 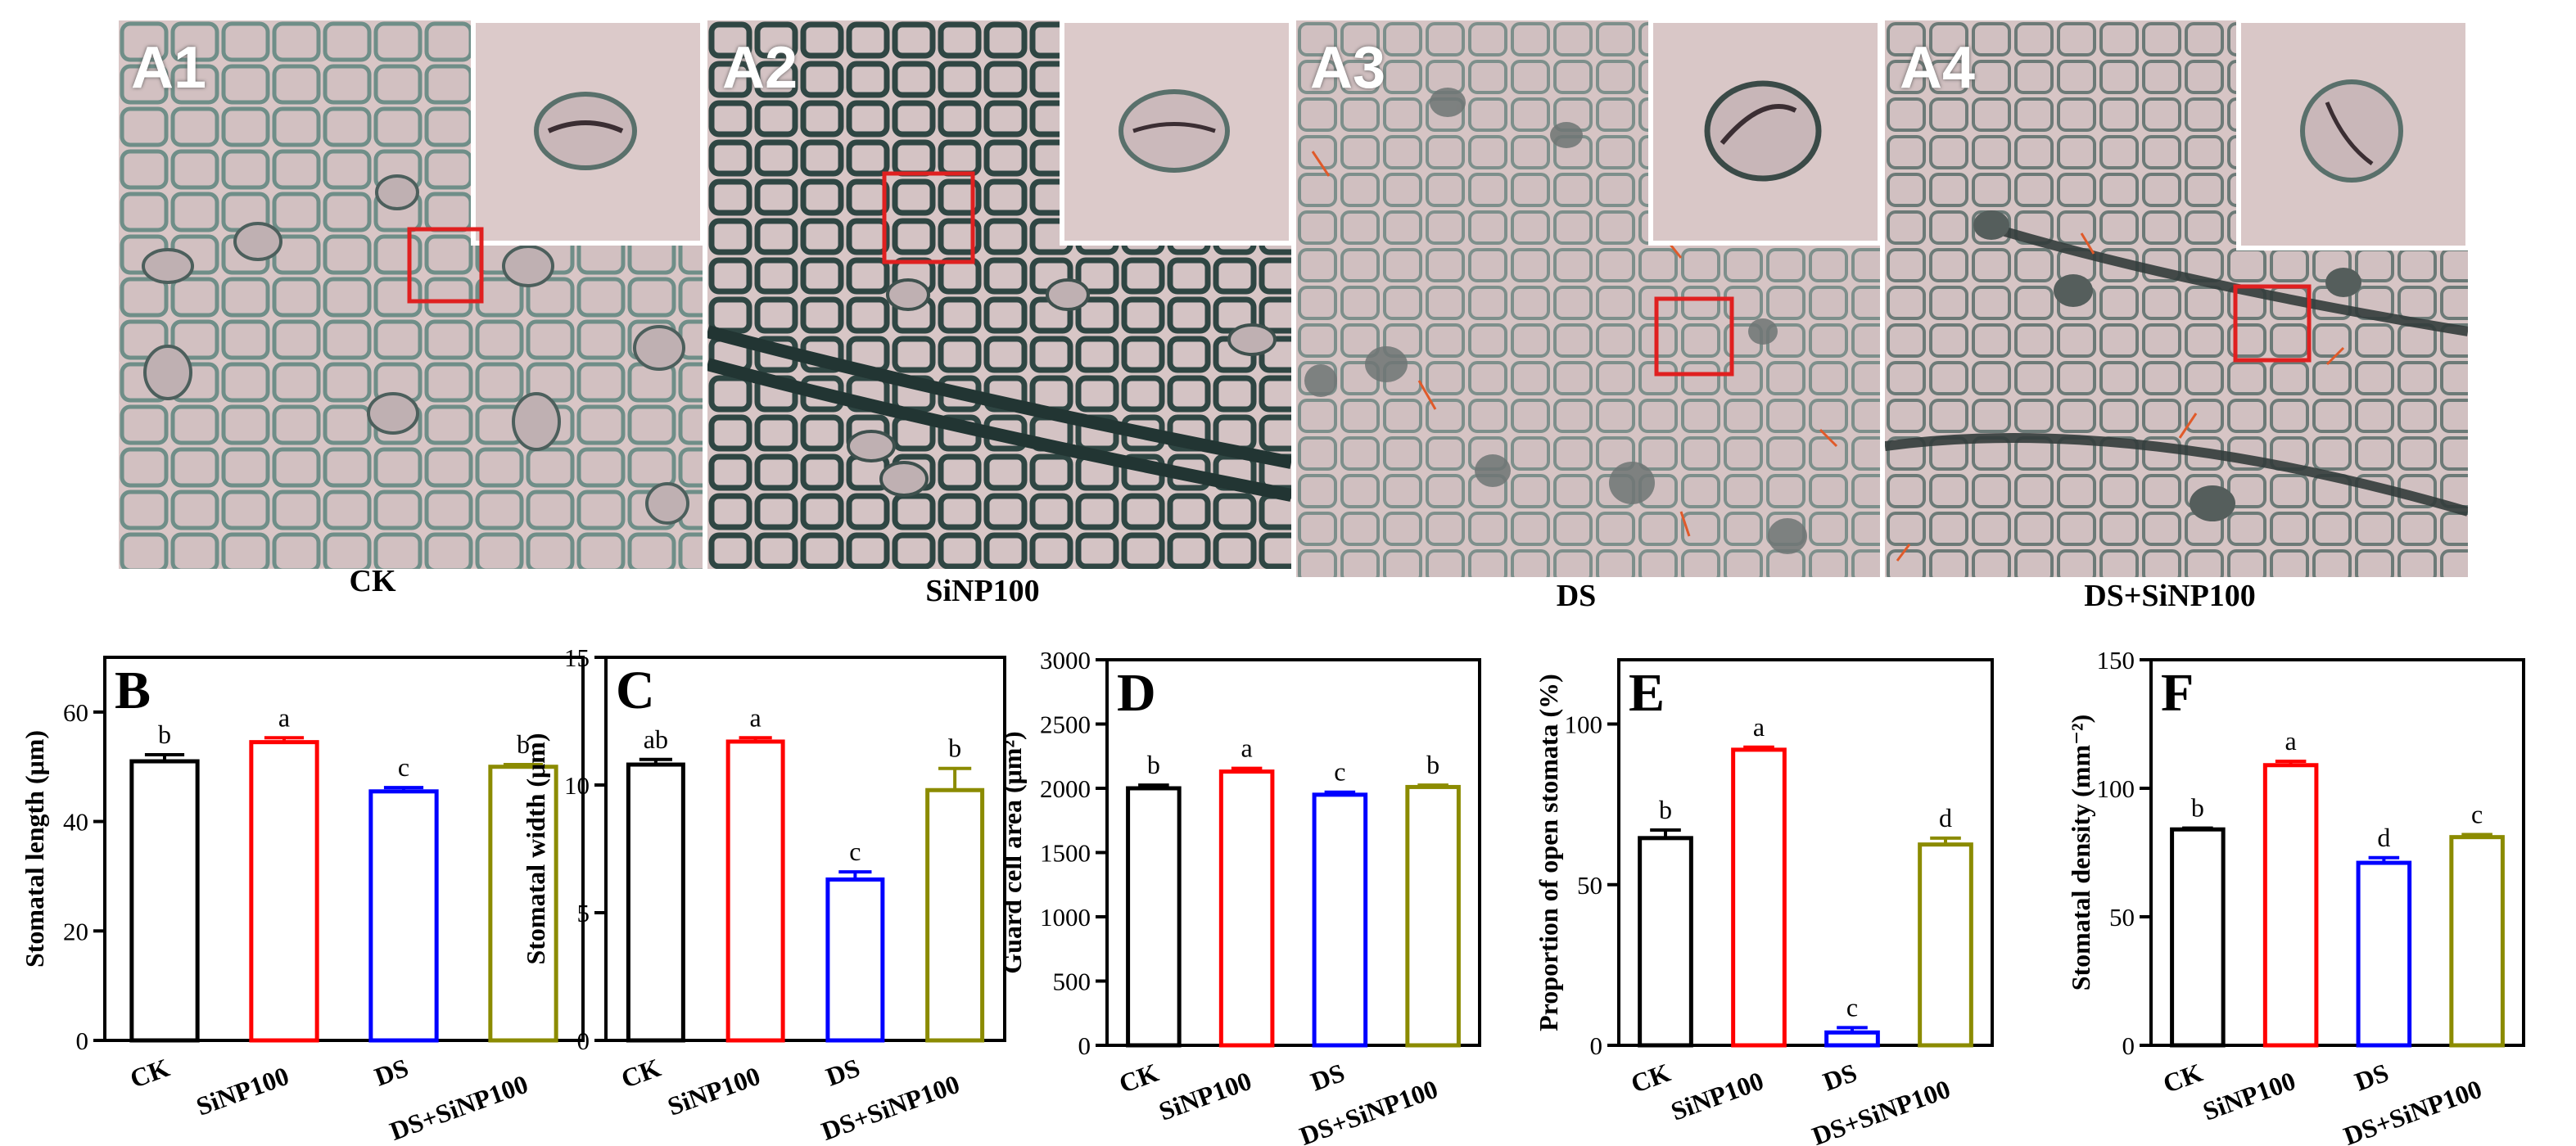 I want to click on micrograph-sinp100, so click(x=999, y=295).